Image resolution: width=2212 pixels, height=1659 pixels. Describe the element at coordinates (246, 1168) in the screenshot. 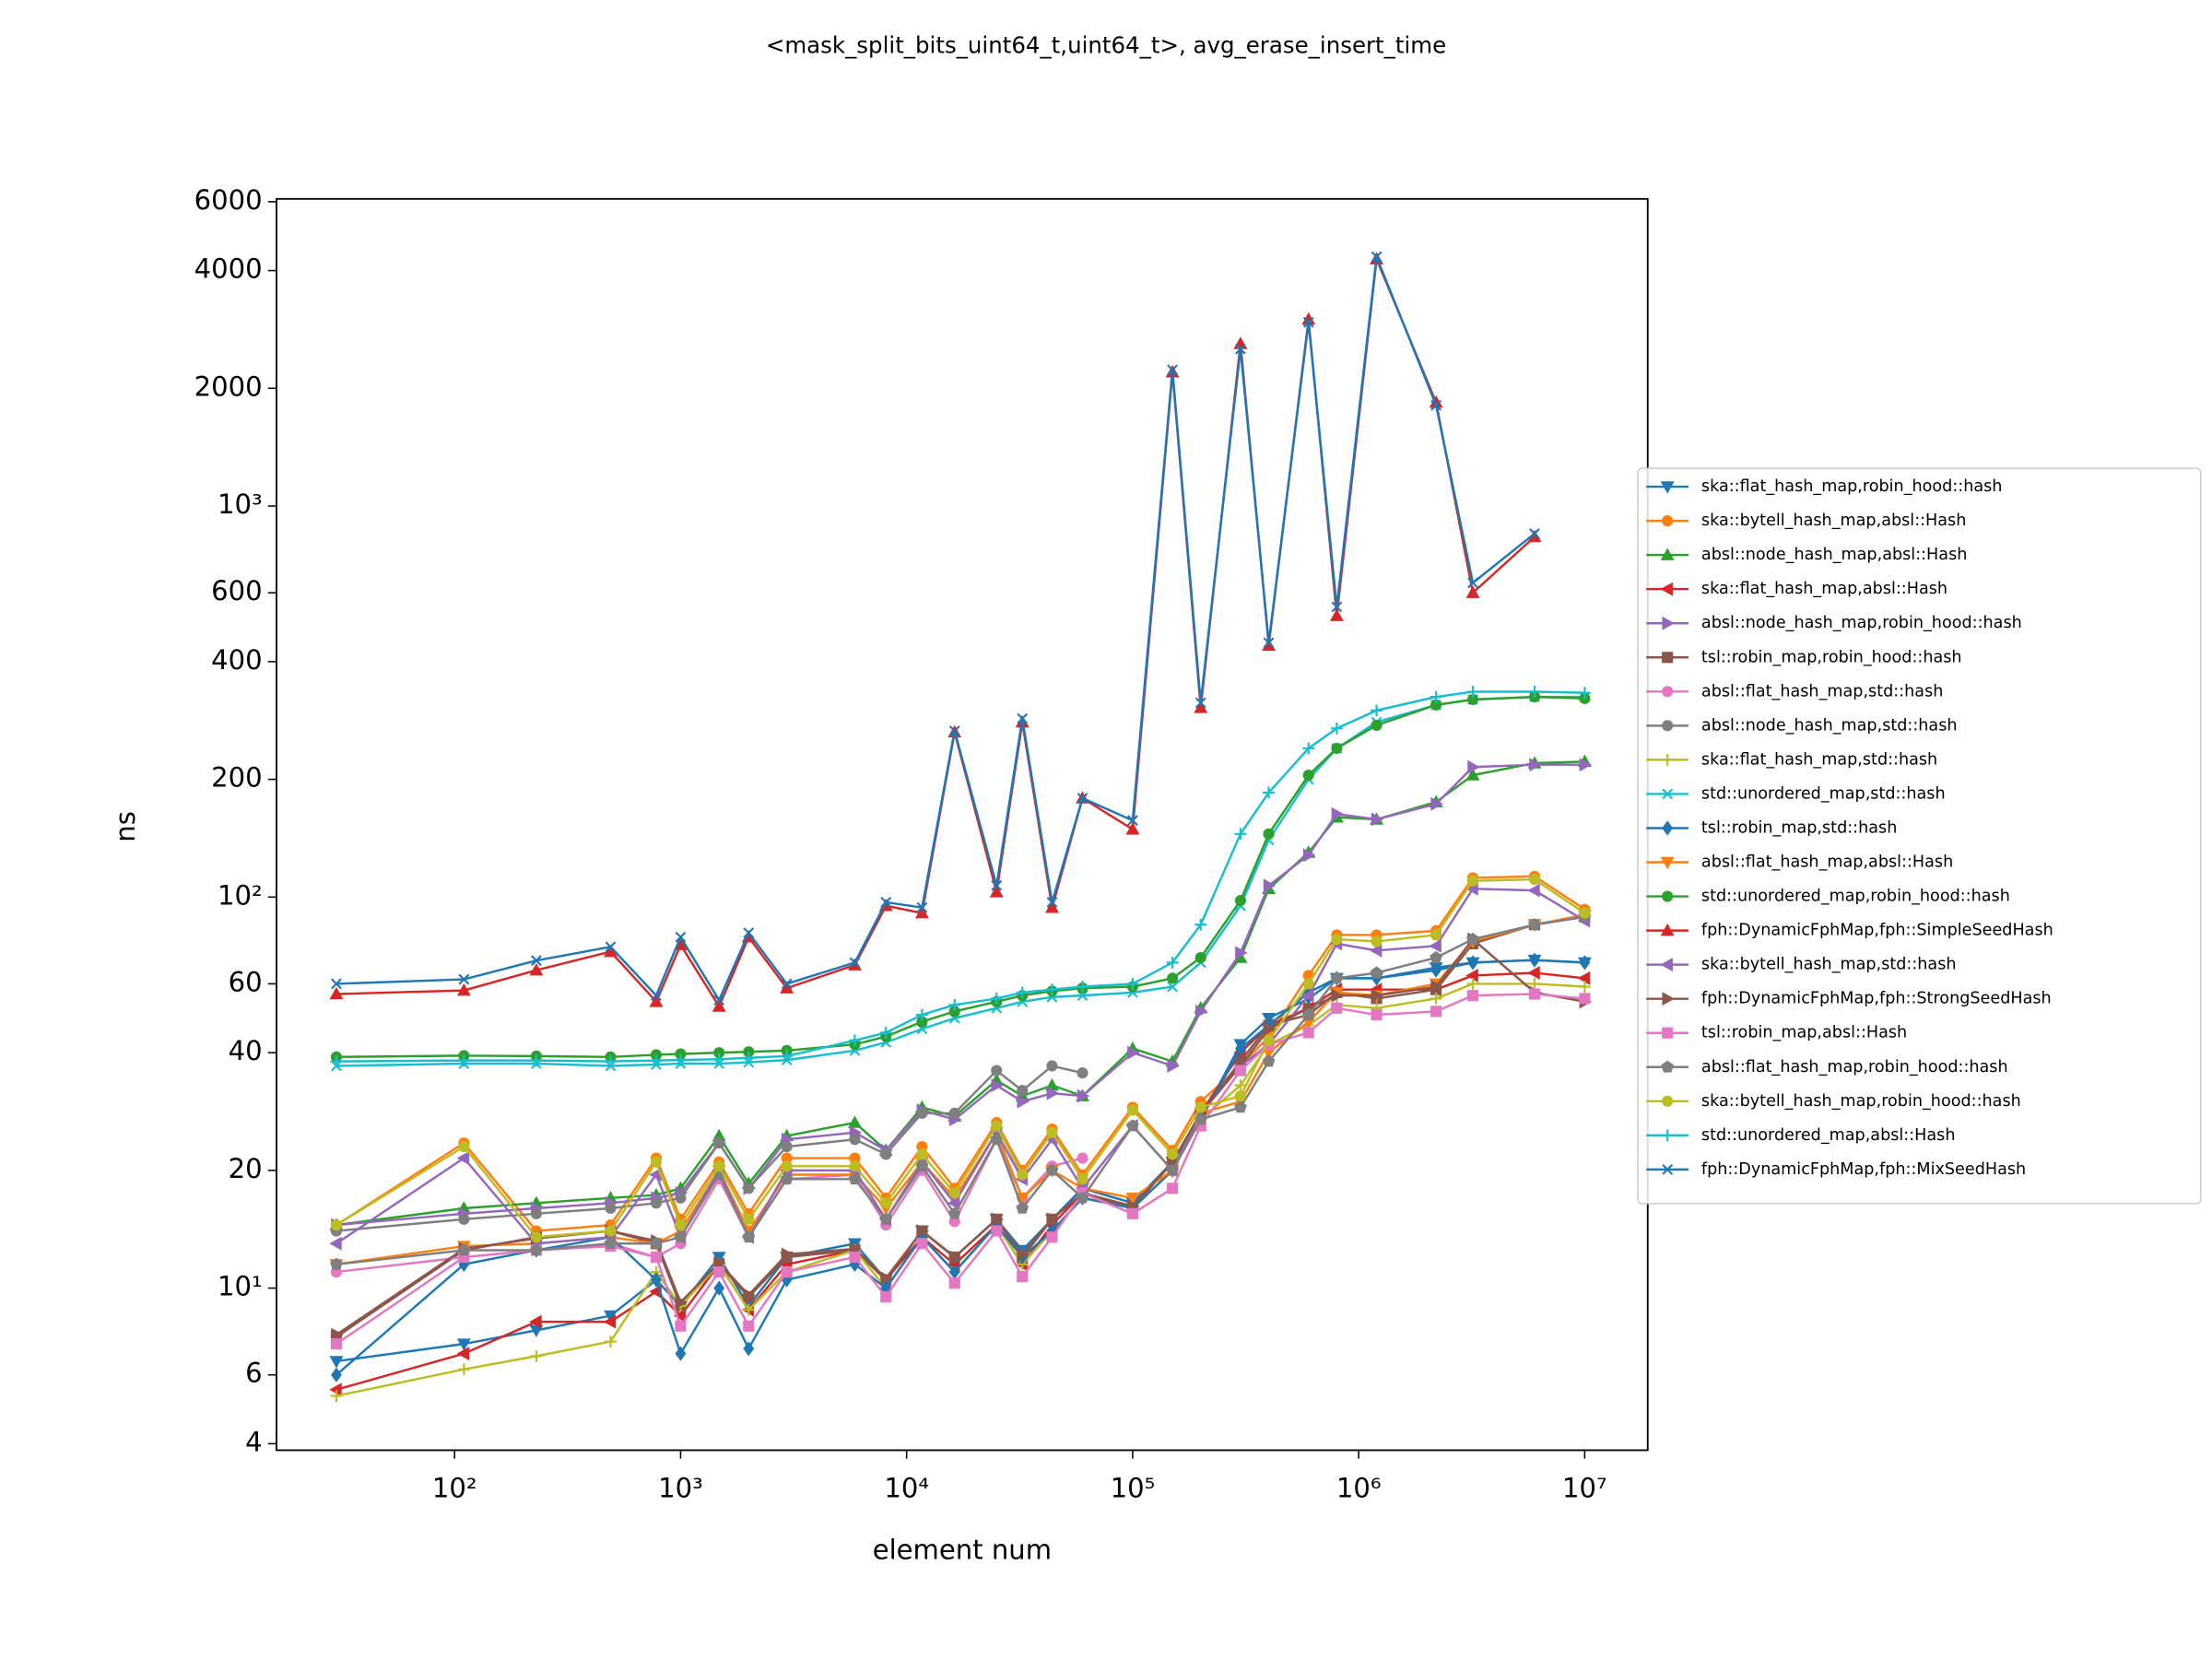

I see `y-tick-label: 20` at that location.